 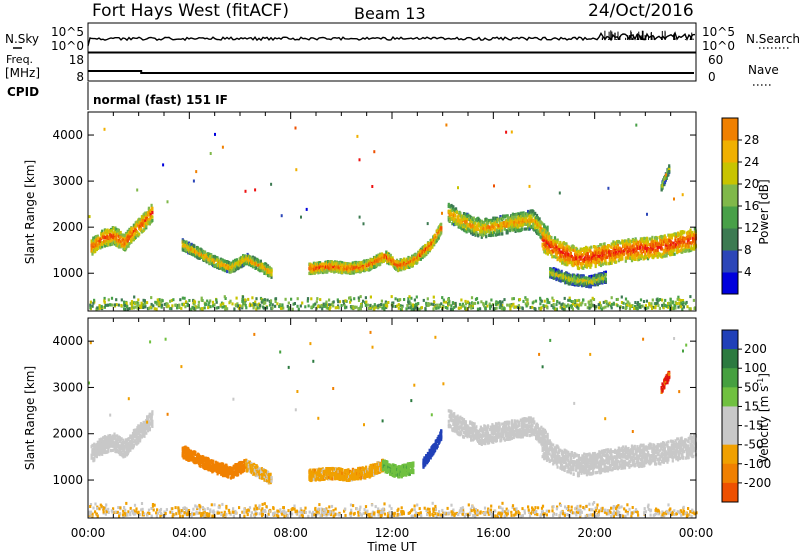 What do you see at coordinates (391, 72) in the screenshot?
I see `freq-trace` at bounding box center [391, 72].